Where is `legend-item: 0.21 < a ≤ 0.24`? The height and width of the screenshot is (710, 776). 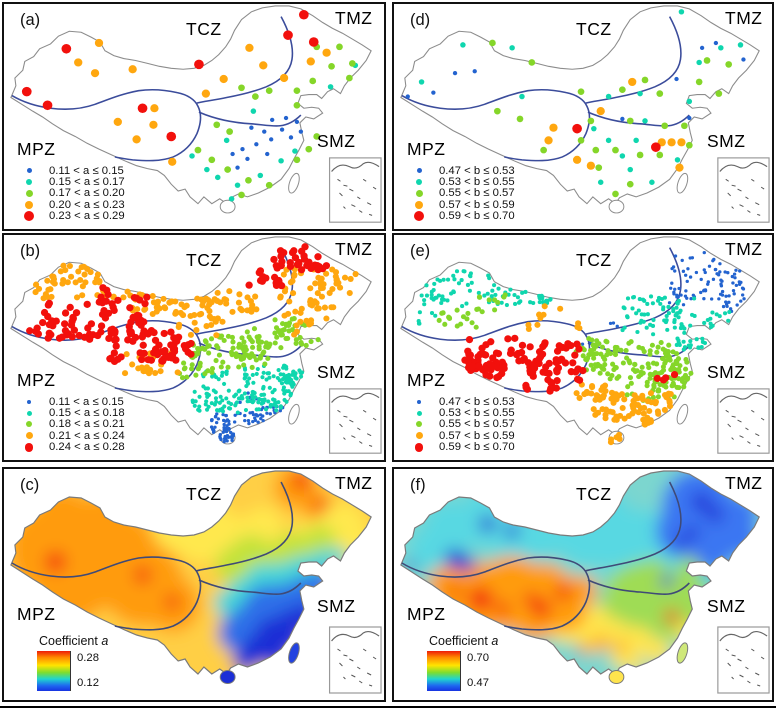 legend-item: 0.21 < a ≤ 0.24 is located at coordinates (71, 435).